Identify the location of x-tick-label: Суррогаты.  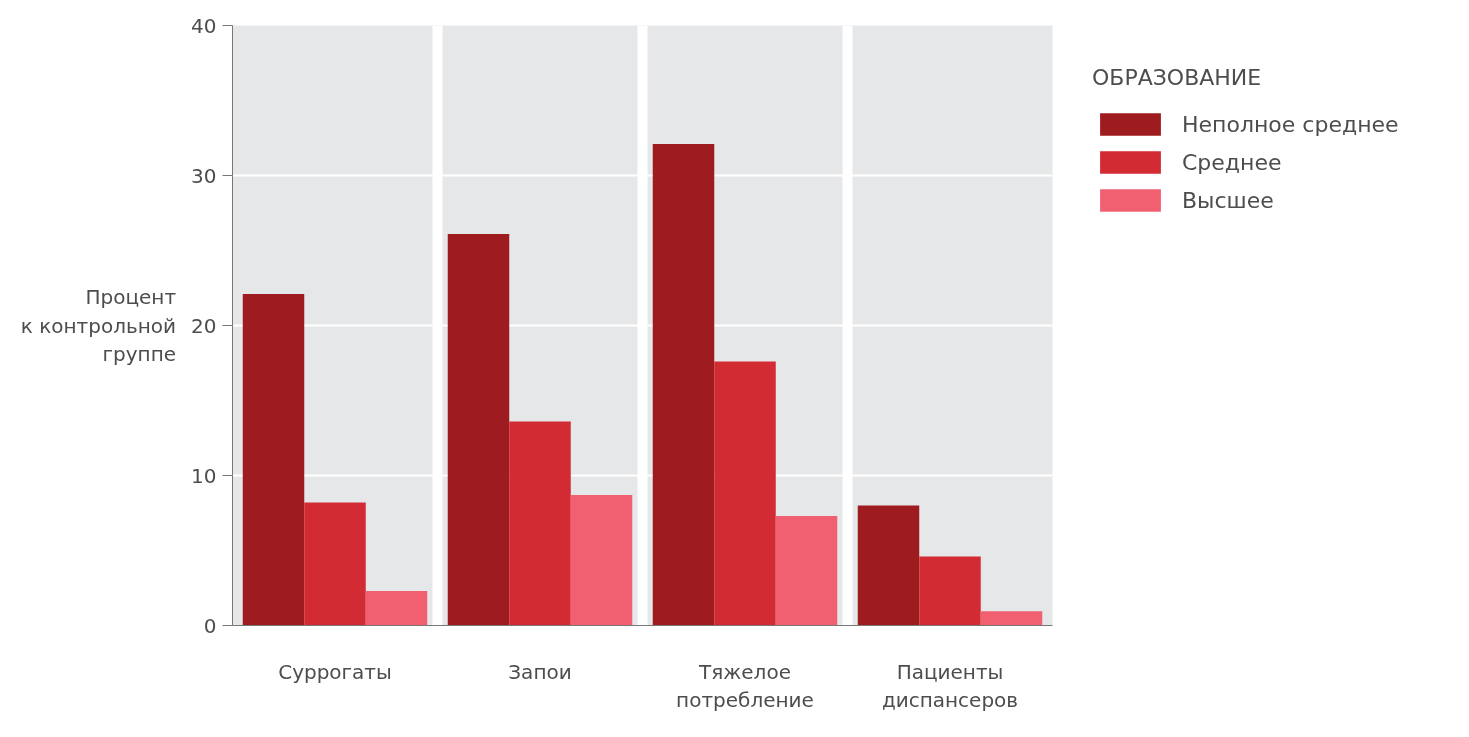
(335, 671).